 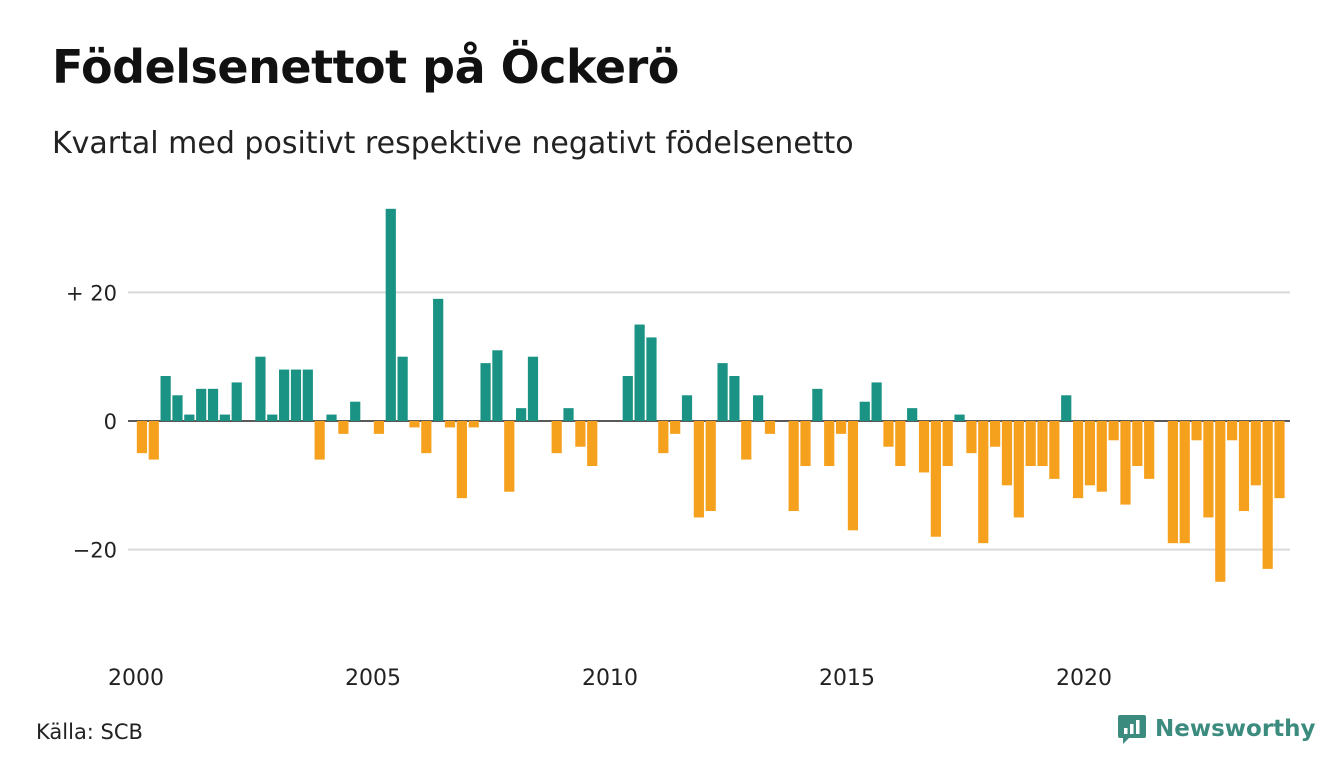 I want to click on y-tick-label: −20, so click(x=95, y=551).